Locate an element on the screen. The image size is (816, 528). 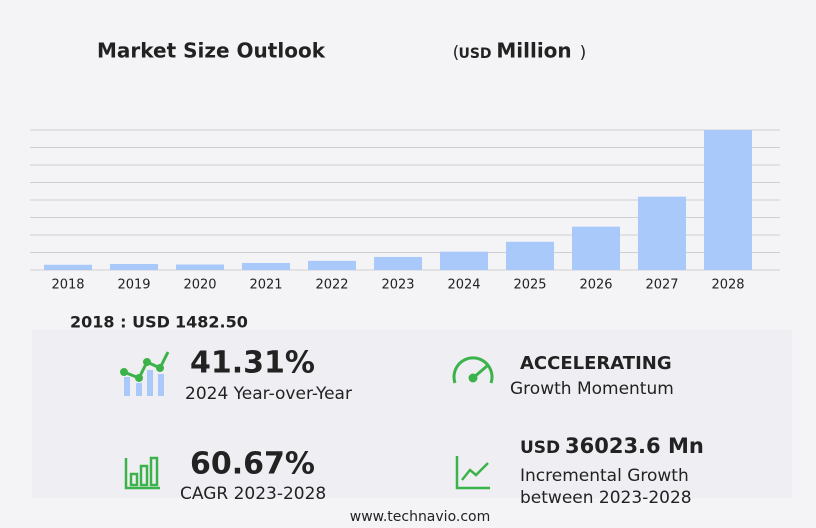
title-paren: ) is located at coordinates (583, 53).